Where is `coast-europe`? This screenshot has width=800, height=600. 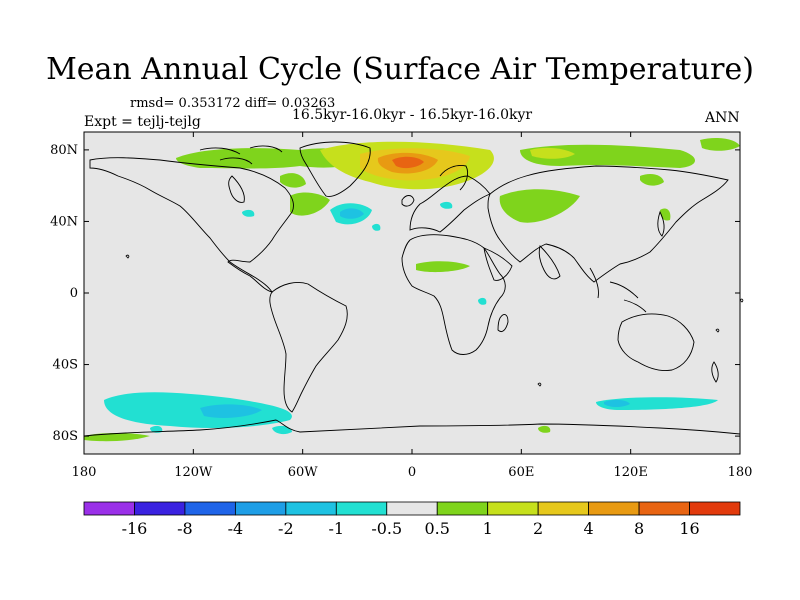
coast-europe is located at coordinates (450, 204).